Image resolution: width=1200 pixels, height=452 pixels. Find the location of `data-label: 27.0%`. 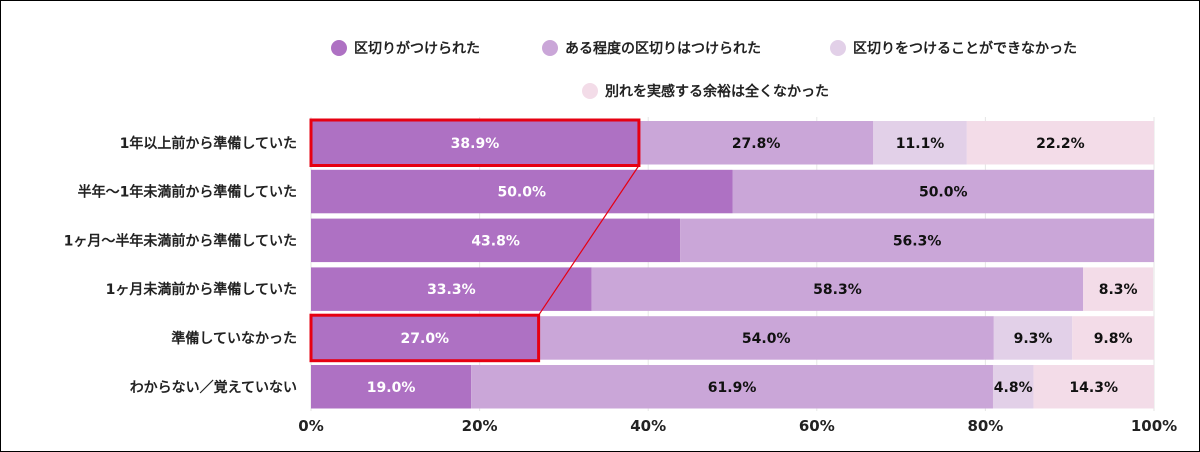

data-label: 27.0% is located at coordinates (425, 339).